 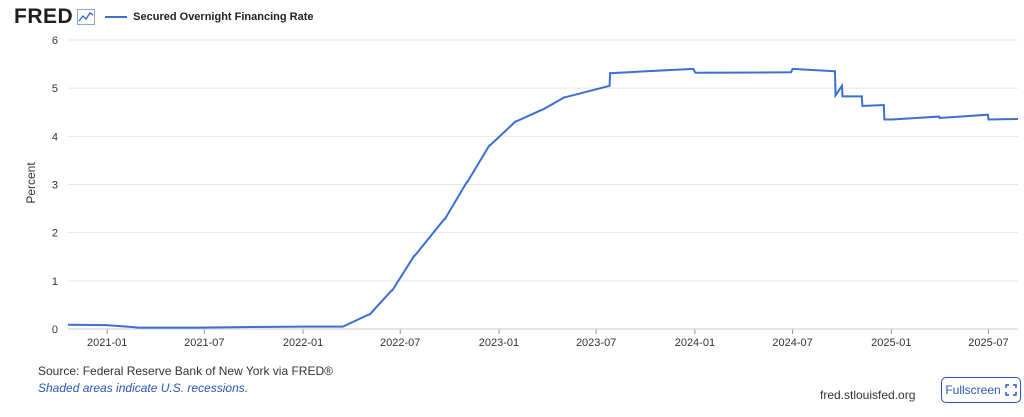 I want to click on y-tick-label: 1, so click(x=55, y=282).